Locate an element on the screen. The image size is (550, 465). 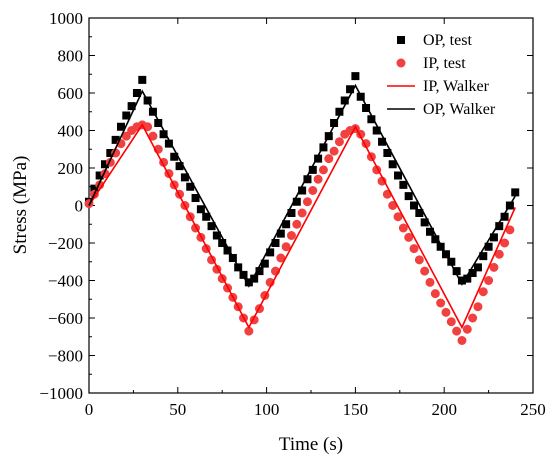
legend-label: IP, Walker is located at coordinates (456, 86).